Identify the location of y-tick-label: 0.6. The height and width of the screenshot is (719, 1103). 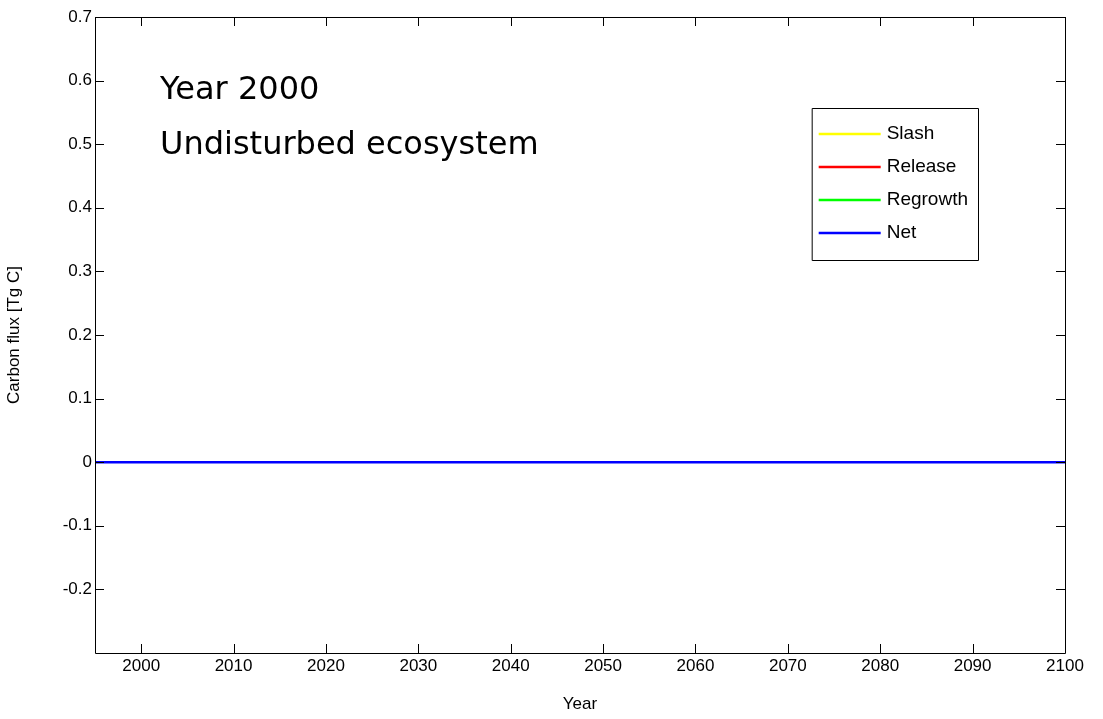
(80, 80).